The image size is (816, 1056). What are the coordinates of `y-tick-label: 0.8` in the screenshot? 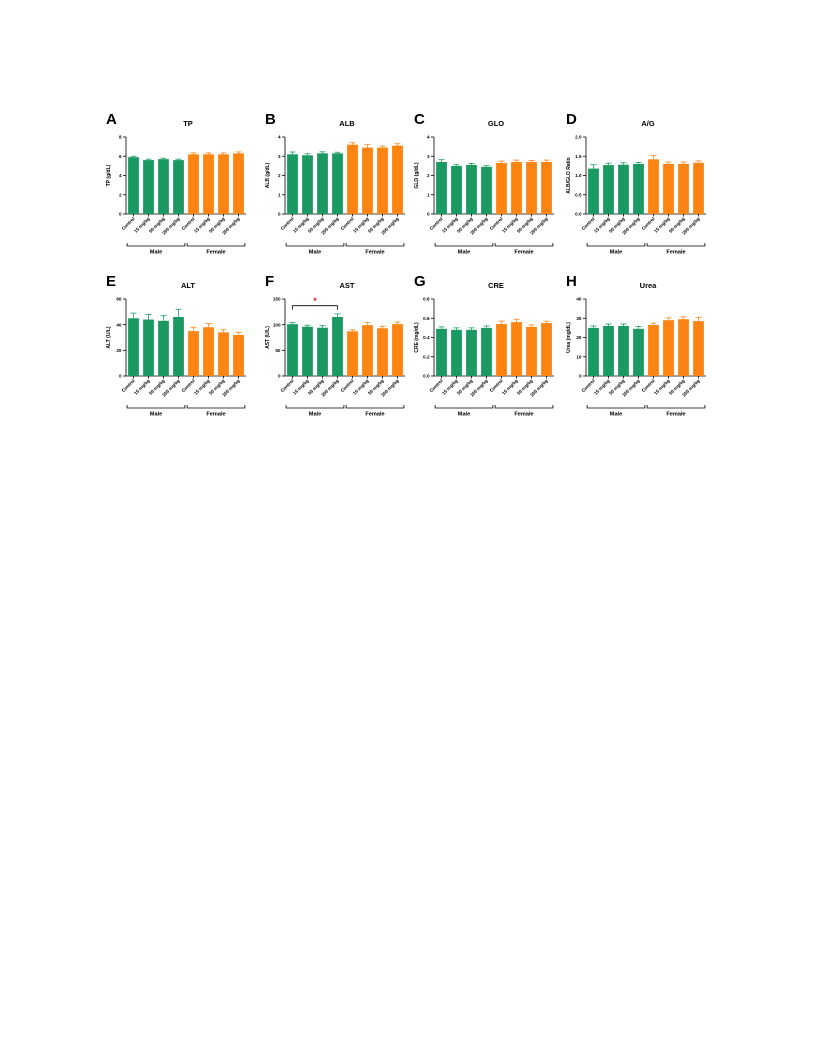 It's located at (426, 299).